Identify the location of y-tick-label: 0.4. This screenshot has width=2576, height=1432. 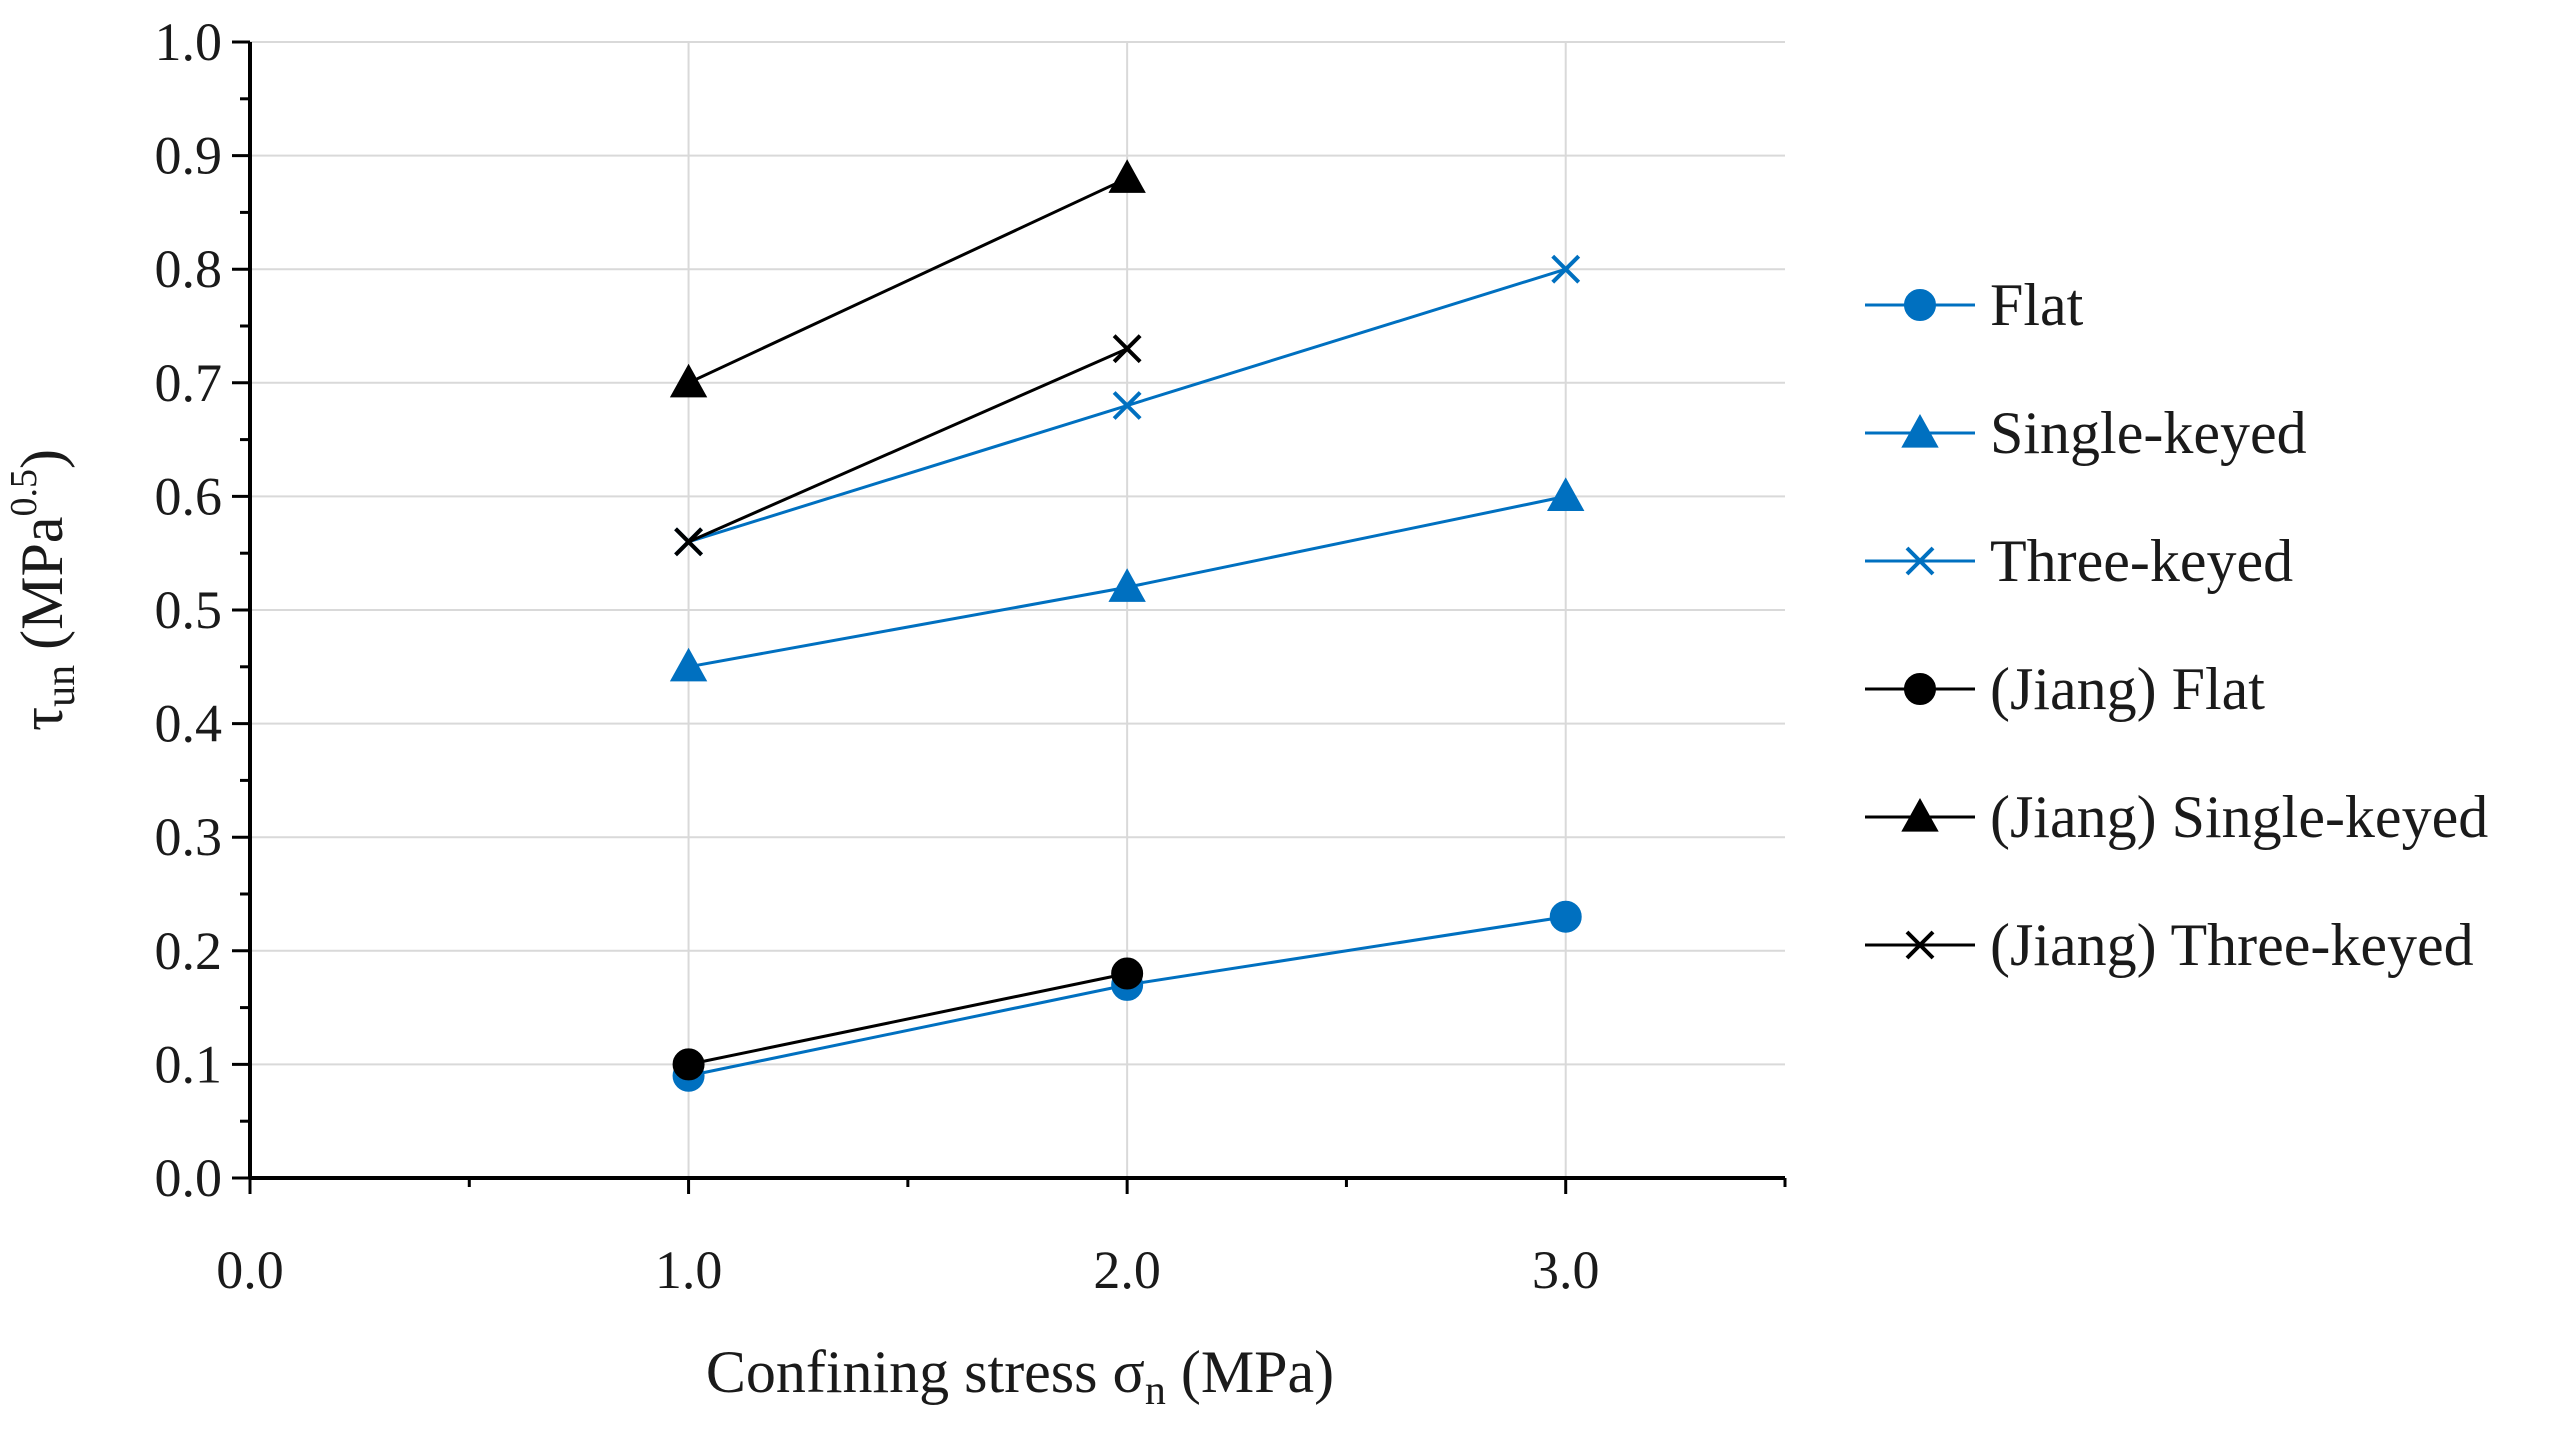
(189, 724).